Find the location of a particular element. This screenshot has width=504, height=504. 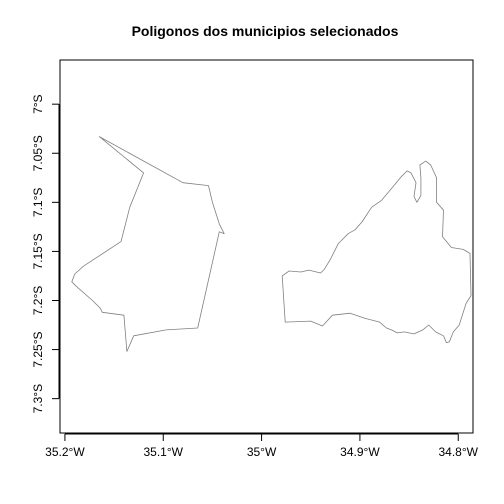

x-tick-label: 34.9°W is located at coordinates (360, 452).